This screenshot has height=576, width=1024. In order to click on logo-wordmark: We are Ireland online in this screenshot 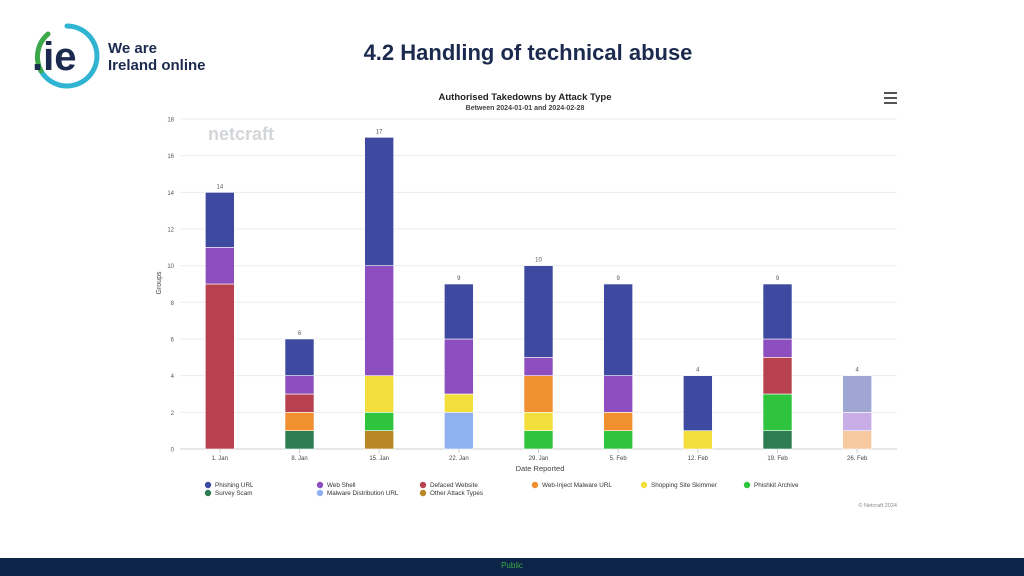, I will do `click(157, 57)`.